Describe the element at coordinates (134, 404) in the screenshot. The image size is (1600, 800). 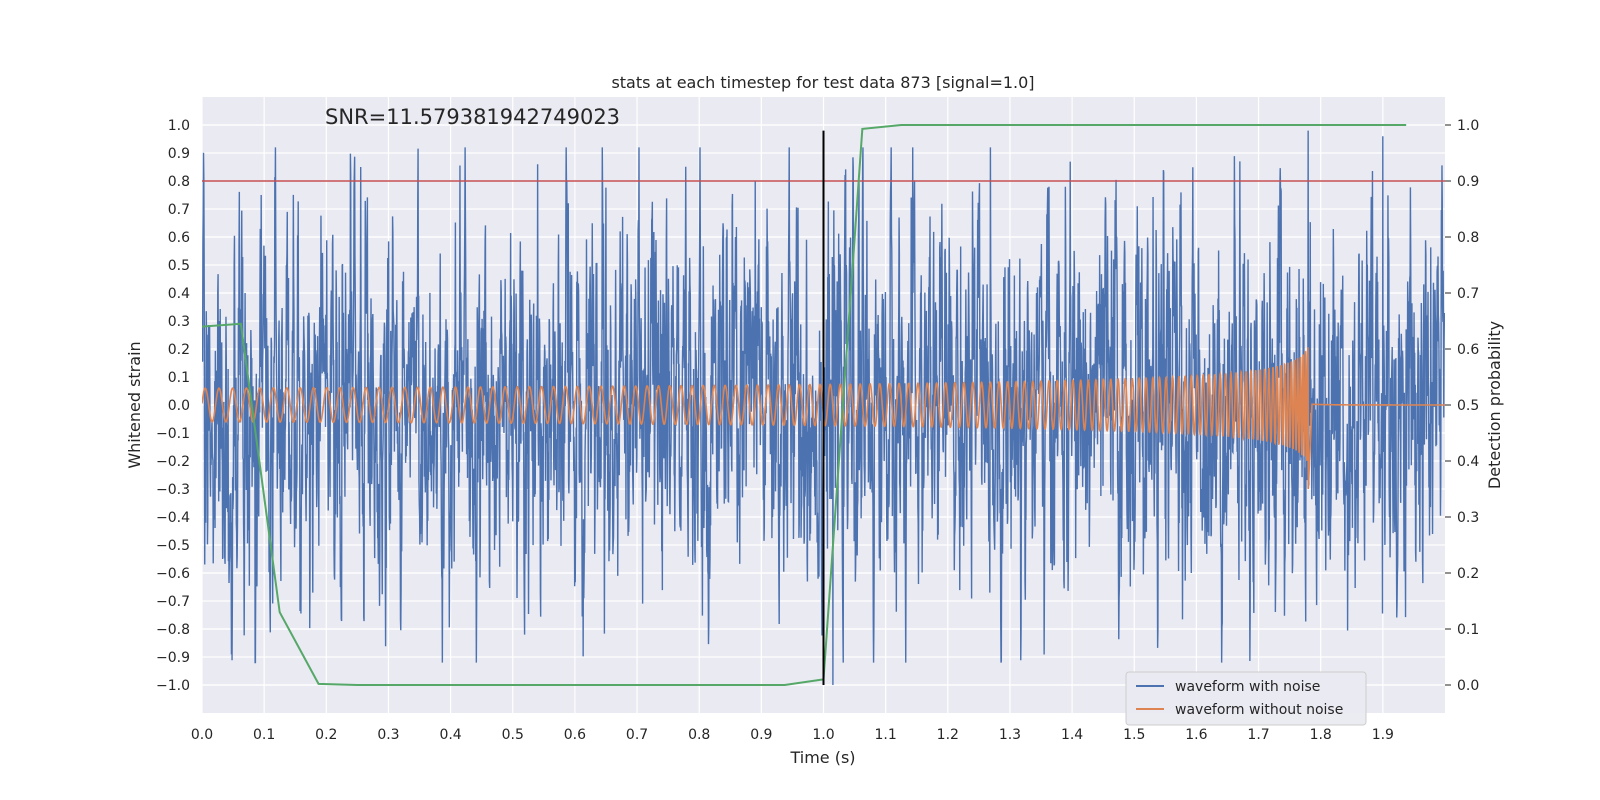
I see `y-axis-label: Whitened strain` at that location.